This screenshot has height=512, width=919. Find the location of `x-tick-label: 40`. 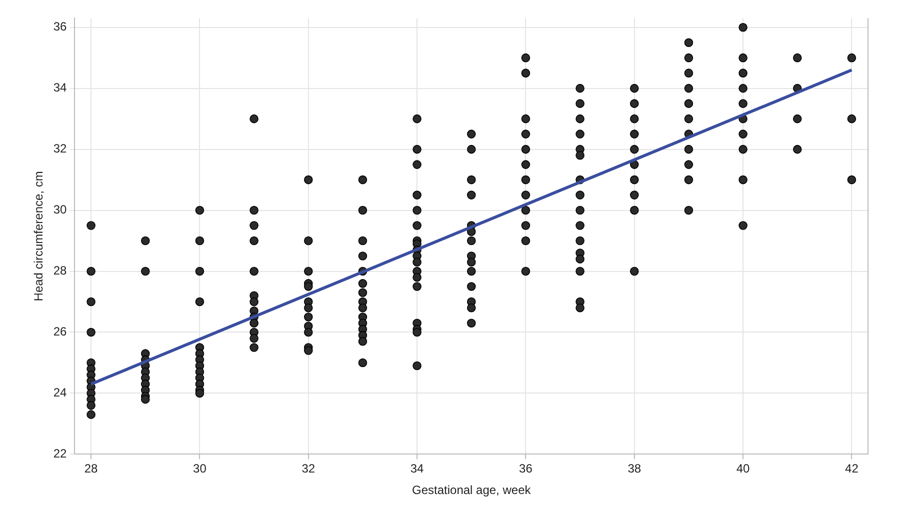

x-tick-label: 40 is located at coordinates (743, 469).